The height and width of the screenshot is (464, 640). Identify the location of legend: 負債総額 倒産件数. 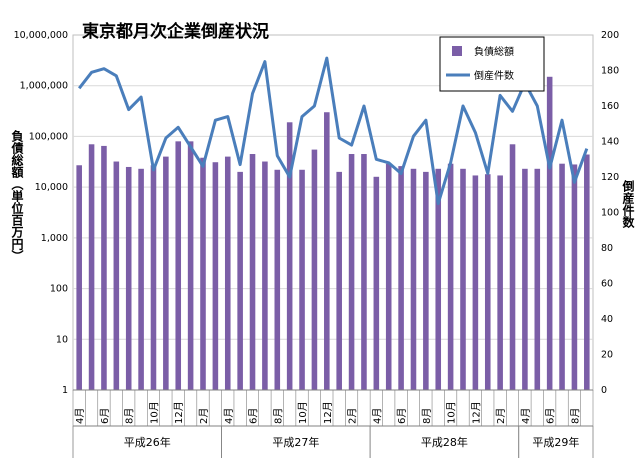
(492, 64).